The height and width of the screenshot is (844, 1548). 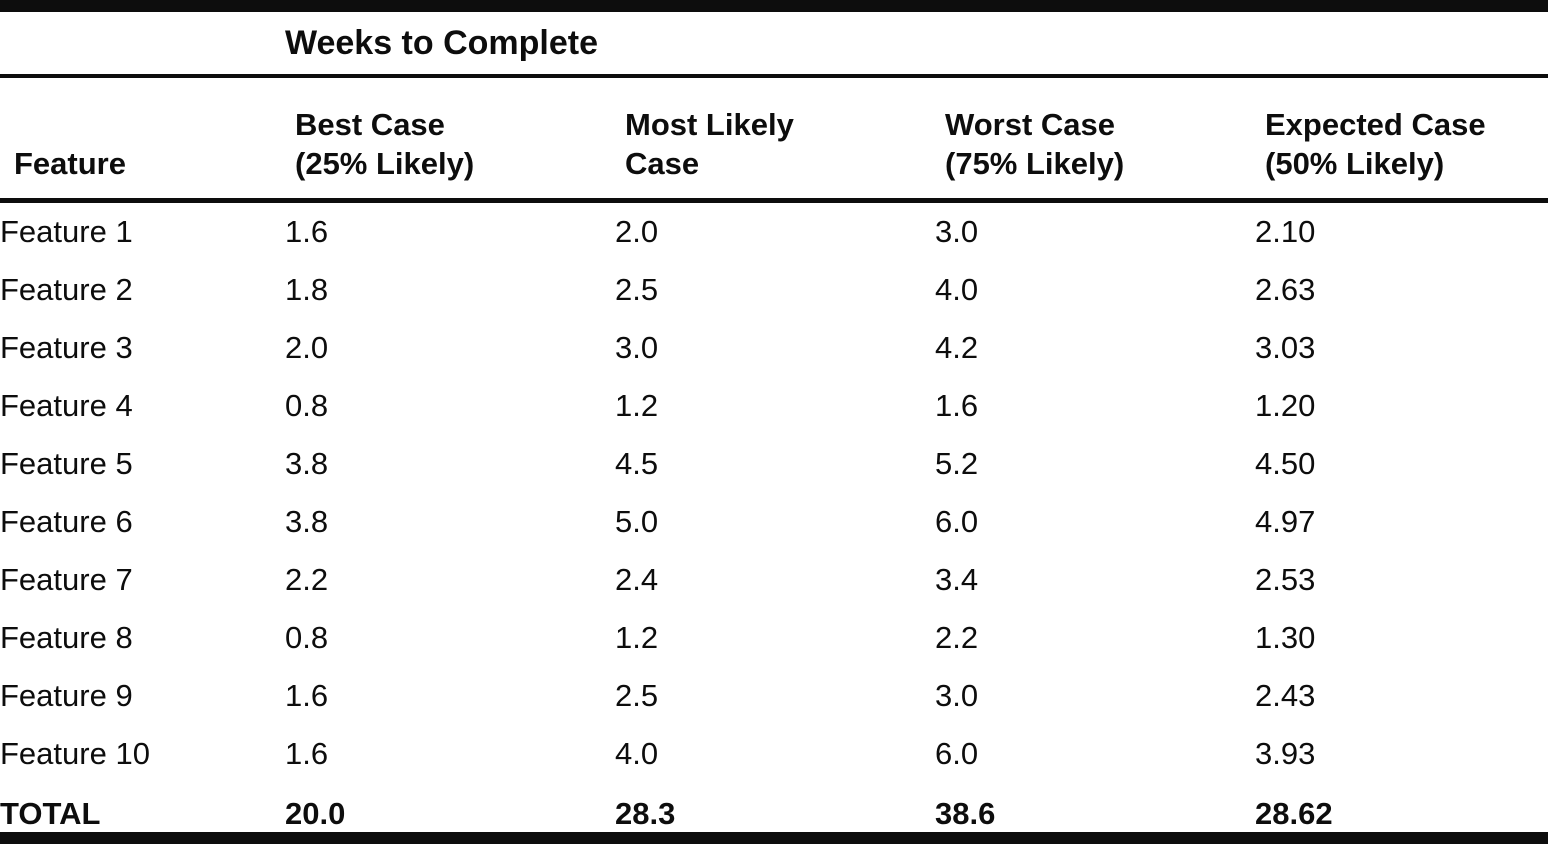 I want to click on span-header-row: Weeks to Complete, so click(x=774, y=45).